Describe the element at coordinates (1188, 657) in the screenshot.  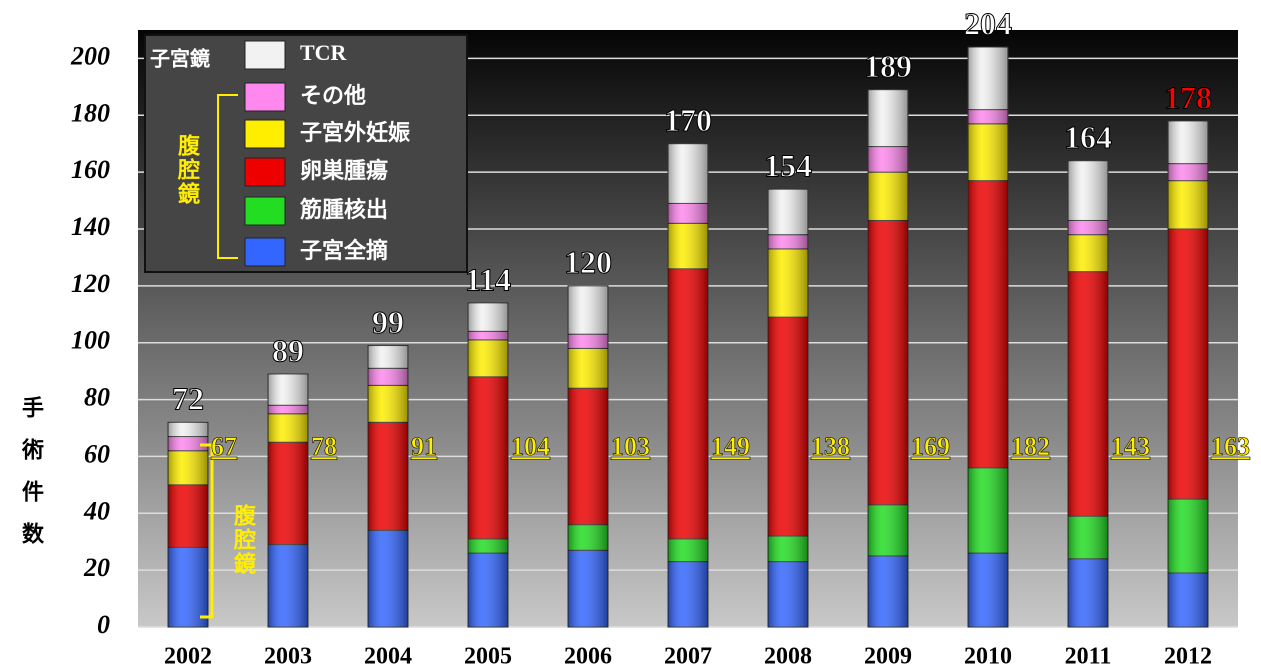
I see `x-tick-label: 2012` at that location.